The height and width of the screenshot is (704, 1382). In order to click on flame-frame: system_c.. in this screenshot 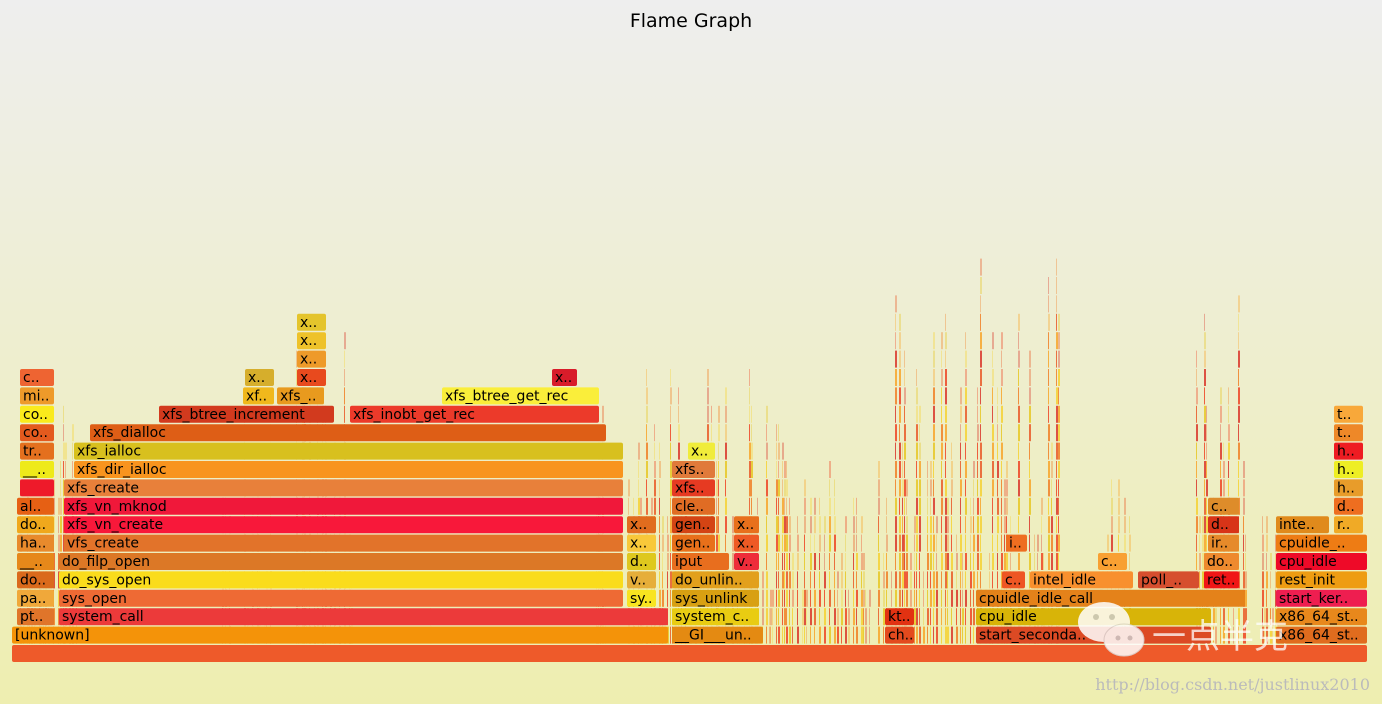, I will do `click(715, 617)`.